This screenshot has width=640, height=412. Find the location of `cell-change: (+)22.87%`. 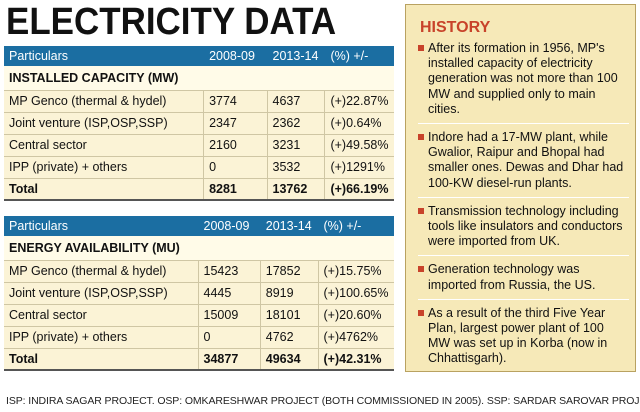

cell-change: (+)22.87% is located at coordinates (359, 101).